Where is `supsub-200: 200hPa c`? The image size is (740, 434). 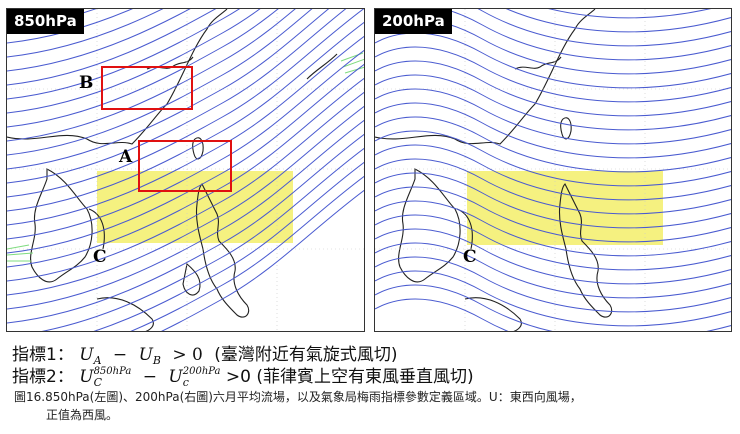
supsub-200: 200hPa c is located at coordinates (201, 377).